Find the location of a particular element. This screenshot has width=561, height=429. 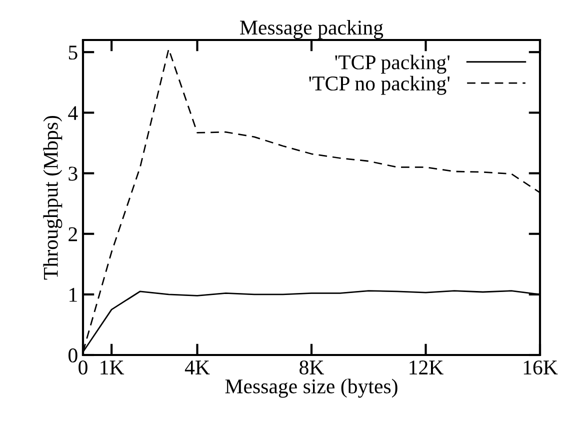

x-tick-label: 1K is located at coordinates (112, 367).